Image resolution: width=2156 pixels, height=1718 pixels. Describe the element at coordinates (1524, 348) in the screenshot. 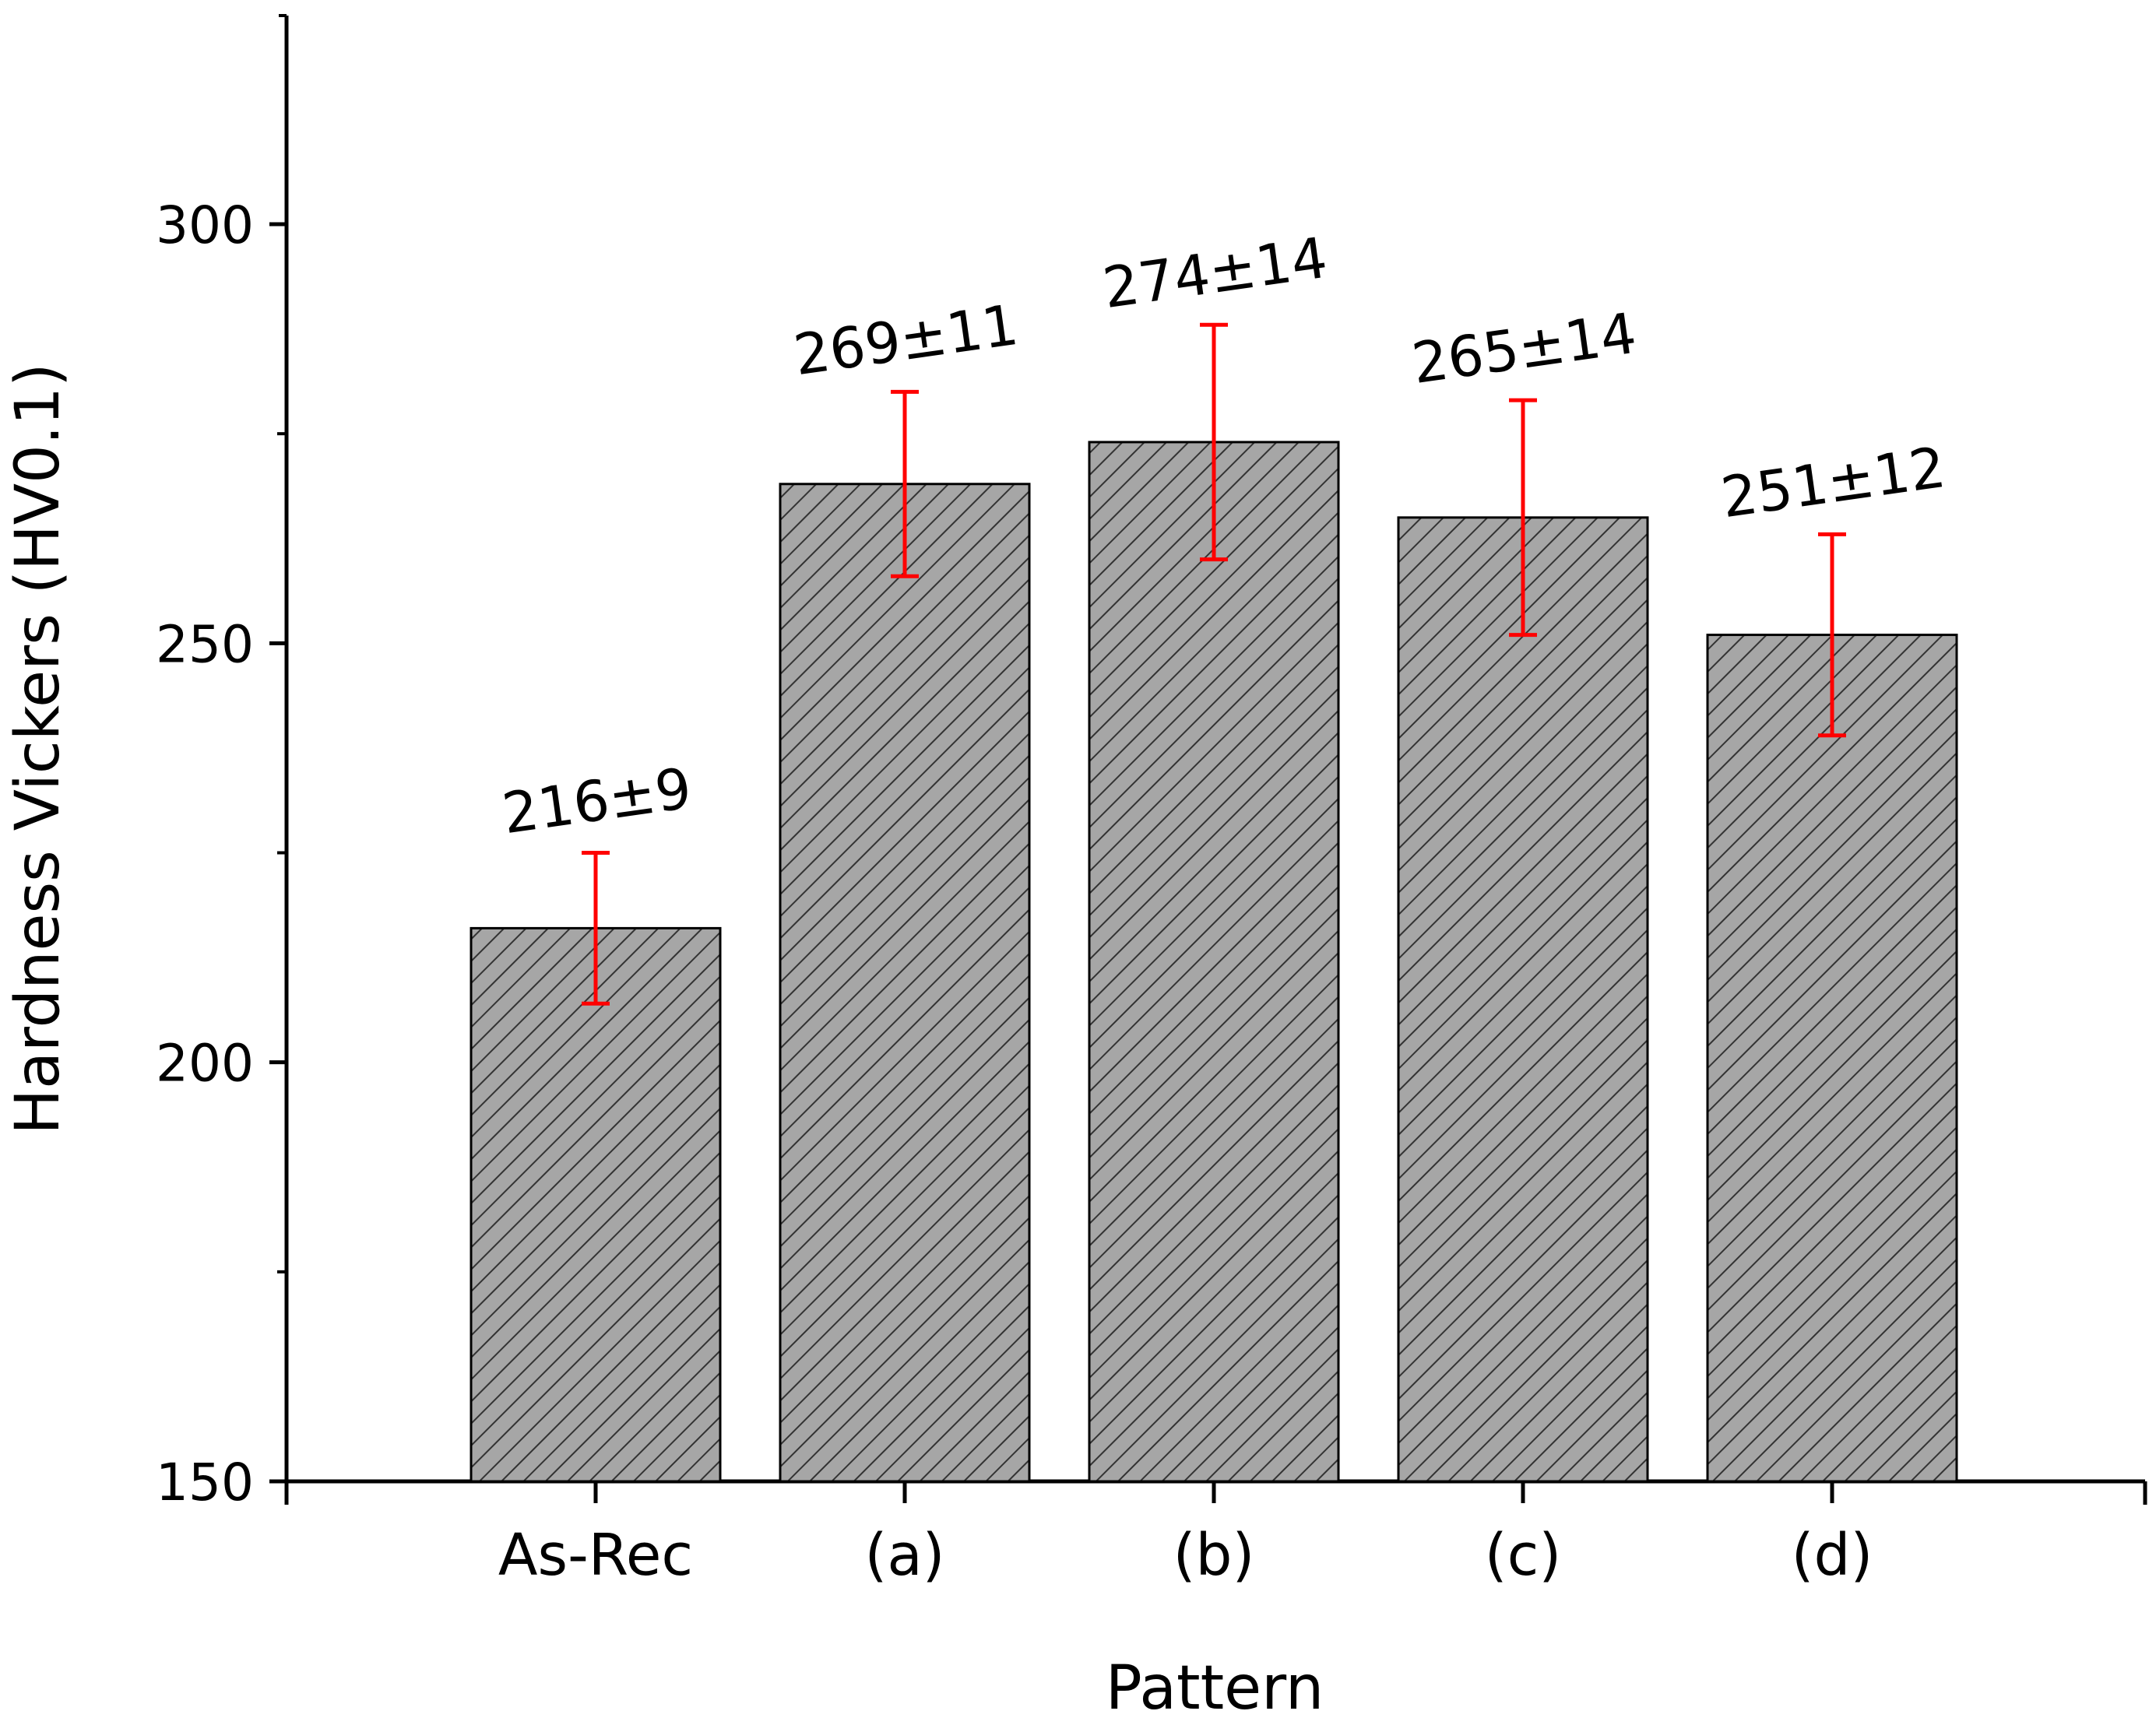

I see `data-label-3: 265±14` at that location.